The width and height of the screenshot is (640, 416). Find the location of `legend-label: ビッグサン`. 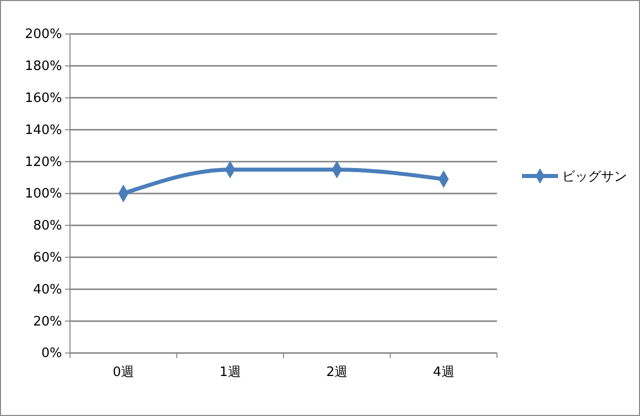

legend-label: ビッグサン is located at coordinates (594, 177).